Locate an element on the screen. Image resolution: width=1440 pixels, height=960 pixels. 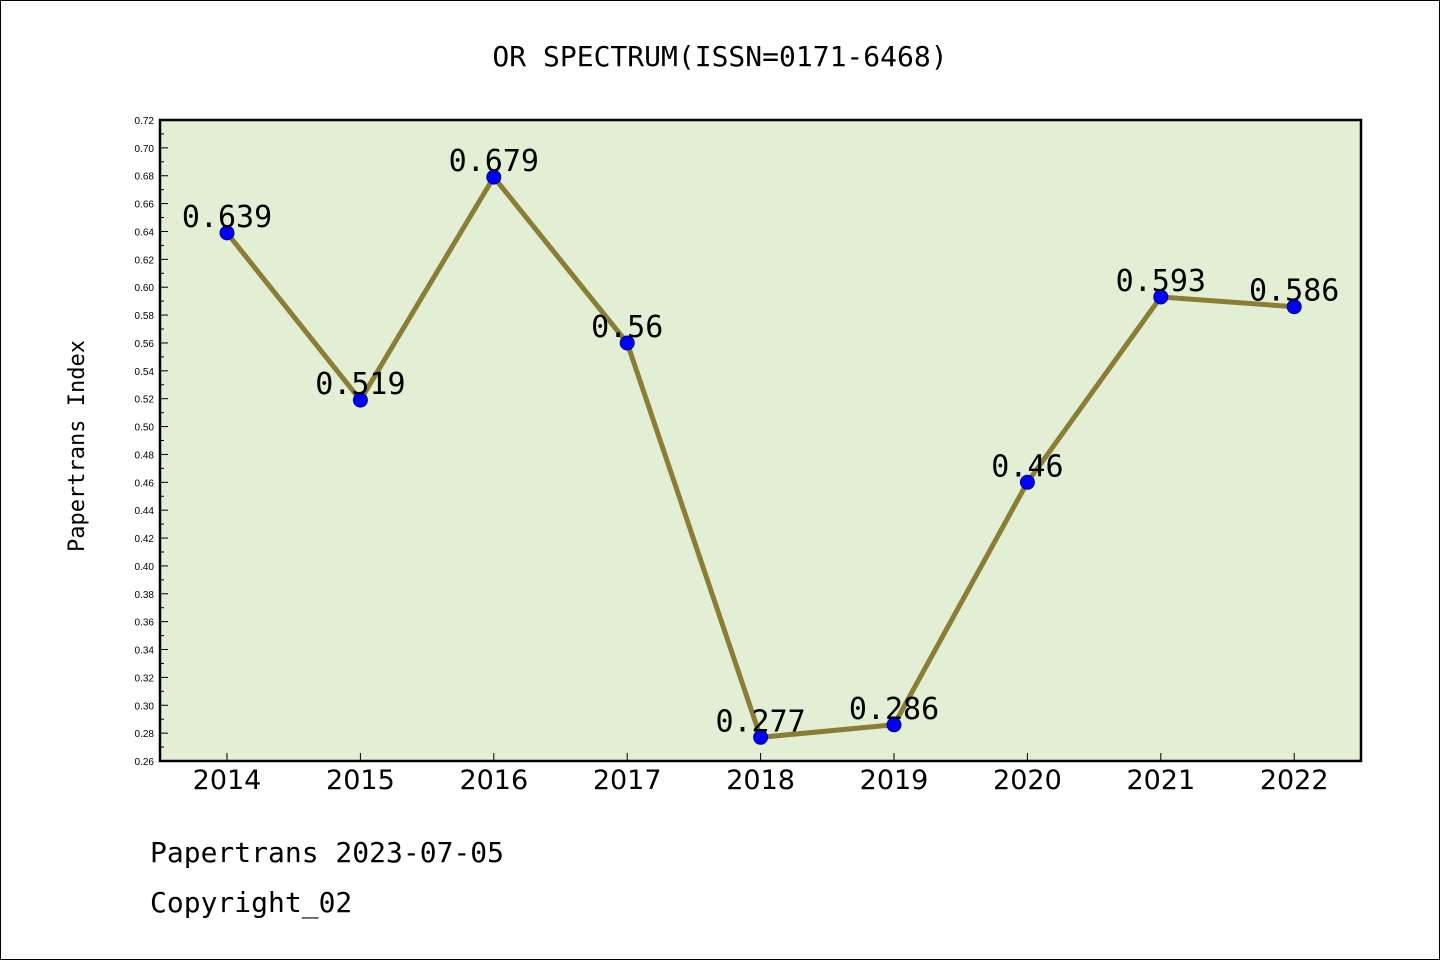
footer-copyright: Copyright_02 is located at coordinates (251, 902).